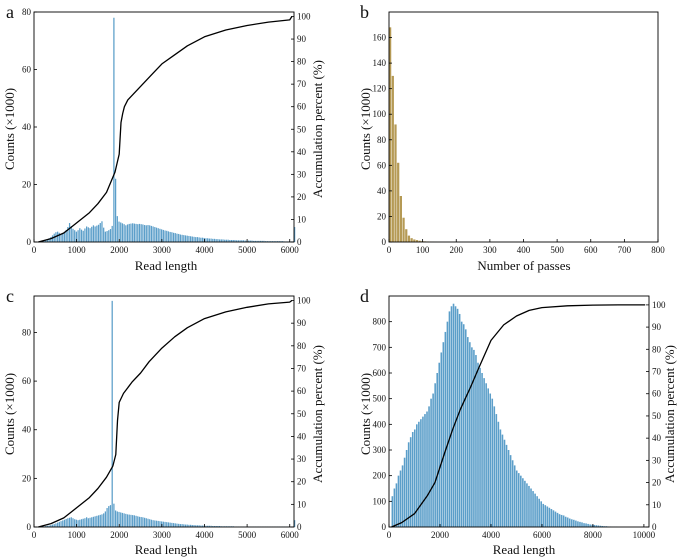 This screenshot has width=685, height=558. I want to click on y-tick-label: 0, so click(384, 527).